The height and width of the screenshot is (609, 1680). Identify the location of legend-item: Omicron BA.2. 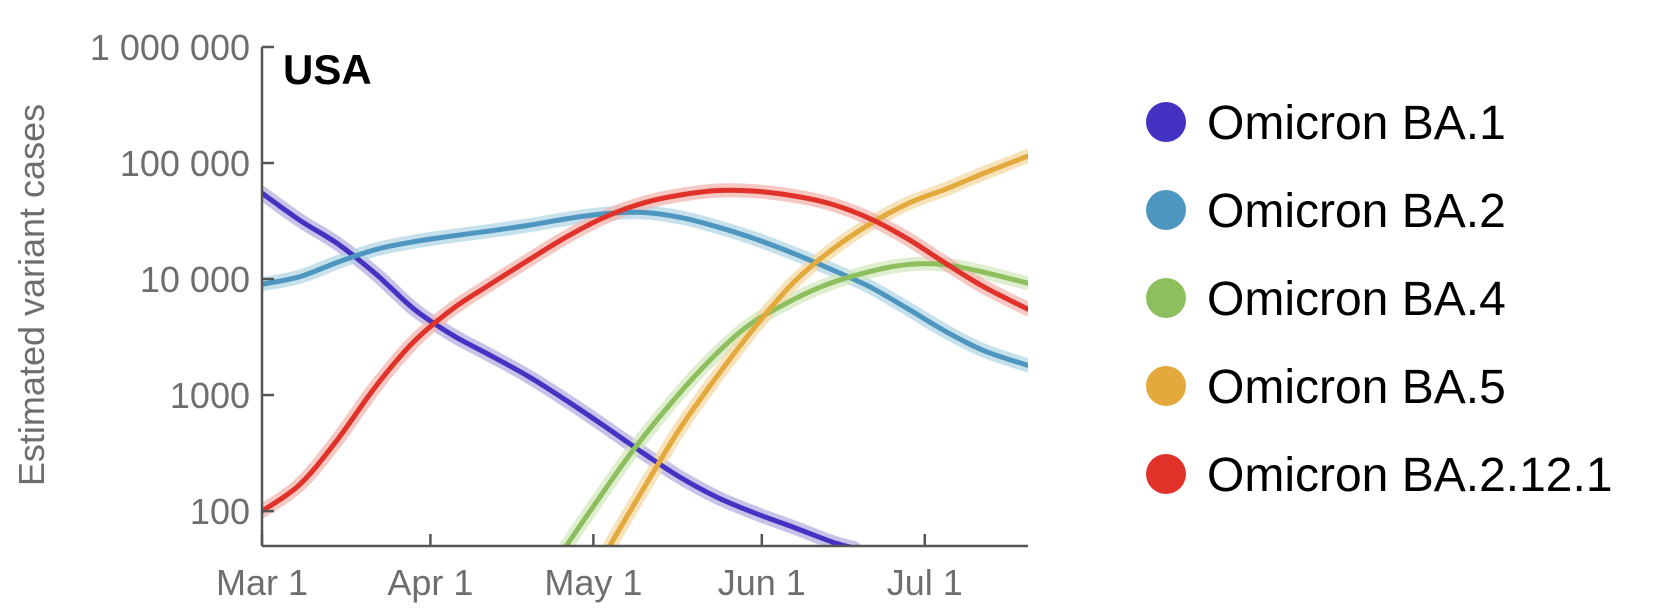
(1326, 211).